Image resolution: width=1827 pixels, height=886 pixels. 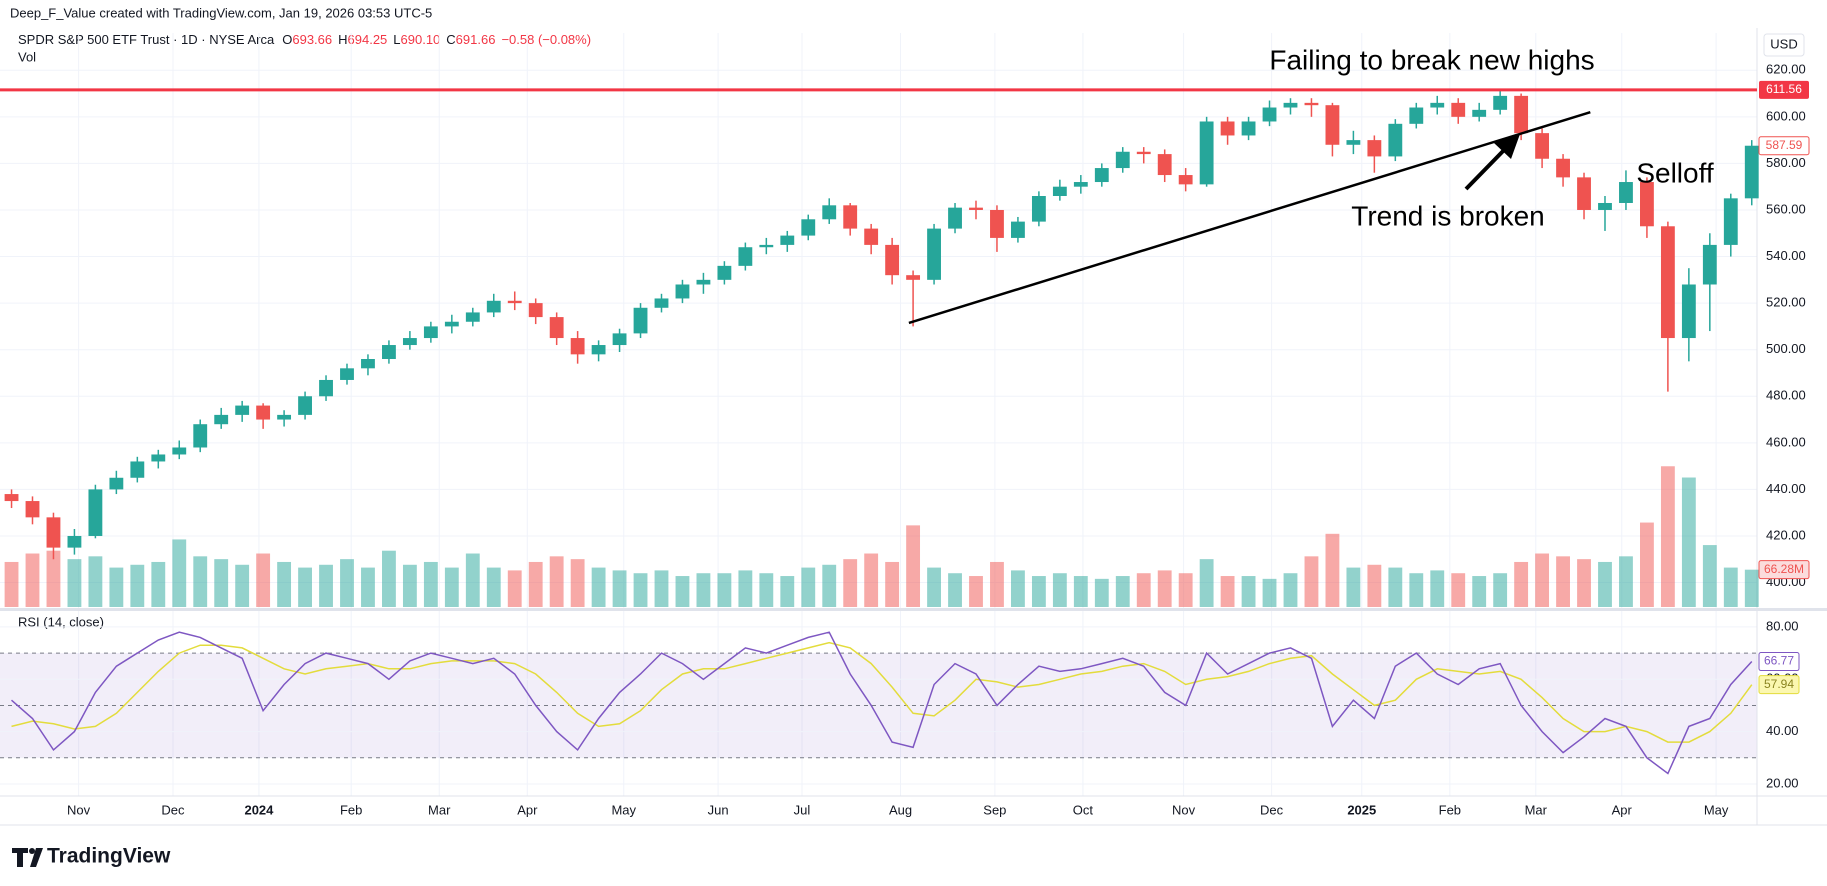 I want to click on y-tick-label: 620.00, so click(x=1786, y=69).